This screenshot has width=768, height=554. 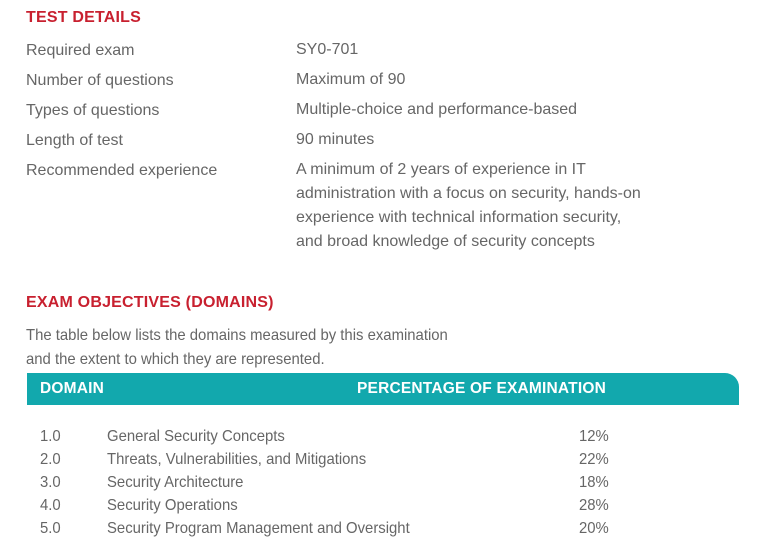 What do you see at coordinates (100, 80) in the screenshot?
I see `detail-label-number-of-questions: Number of questions` at bounding box center [100, 80].